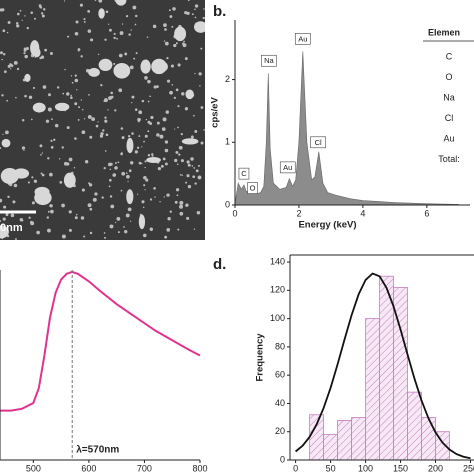 The width and height of the screenshot is (474, 474). What do you see at coordinates (227, 204) in the screenshot?
I see `y-tick-label: 0` at bounding box center [227, 204].